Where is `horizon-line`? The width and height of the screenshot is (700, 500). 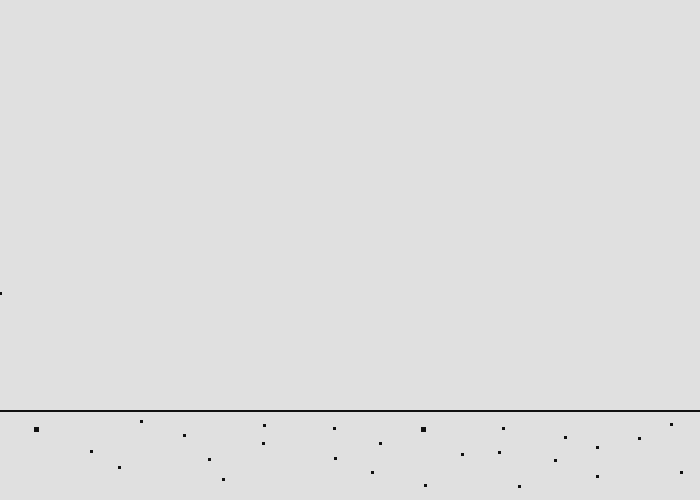 horizon-line is located at coordinates (350, 411).